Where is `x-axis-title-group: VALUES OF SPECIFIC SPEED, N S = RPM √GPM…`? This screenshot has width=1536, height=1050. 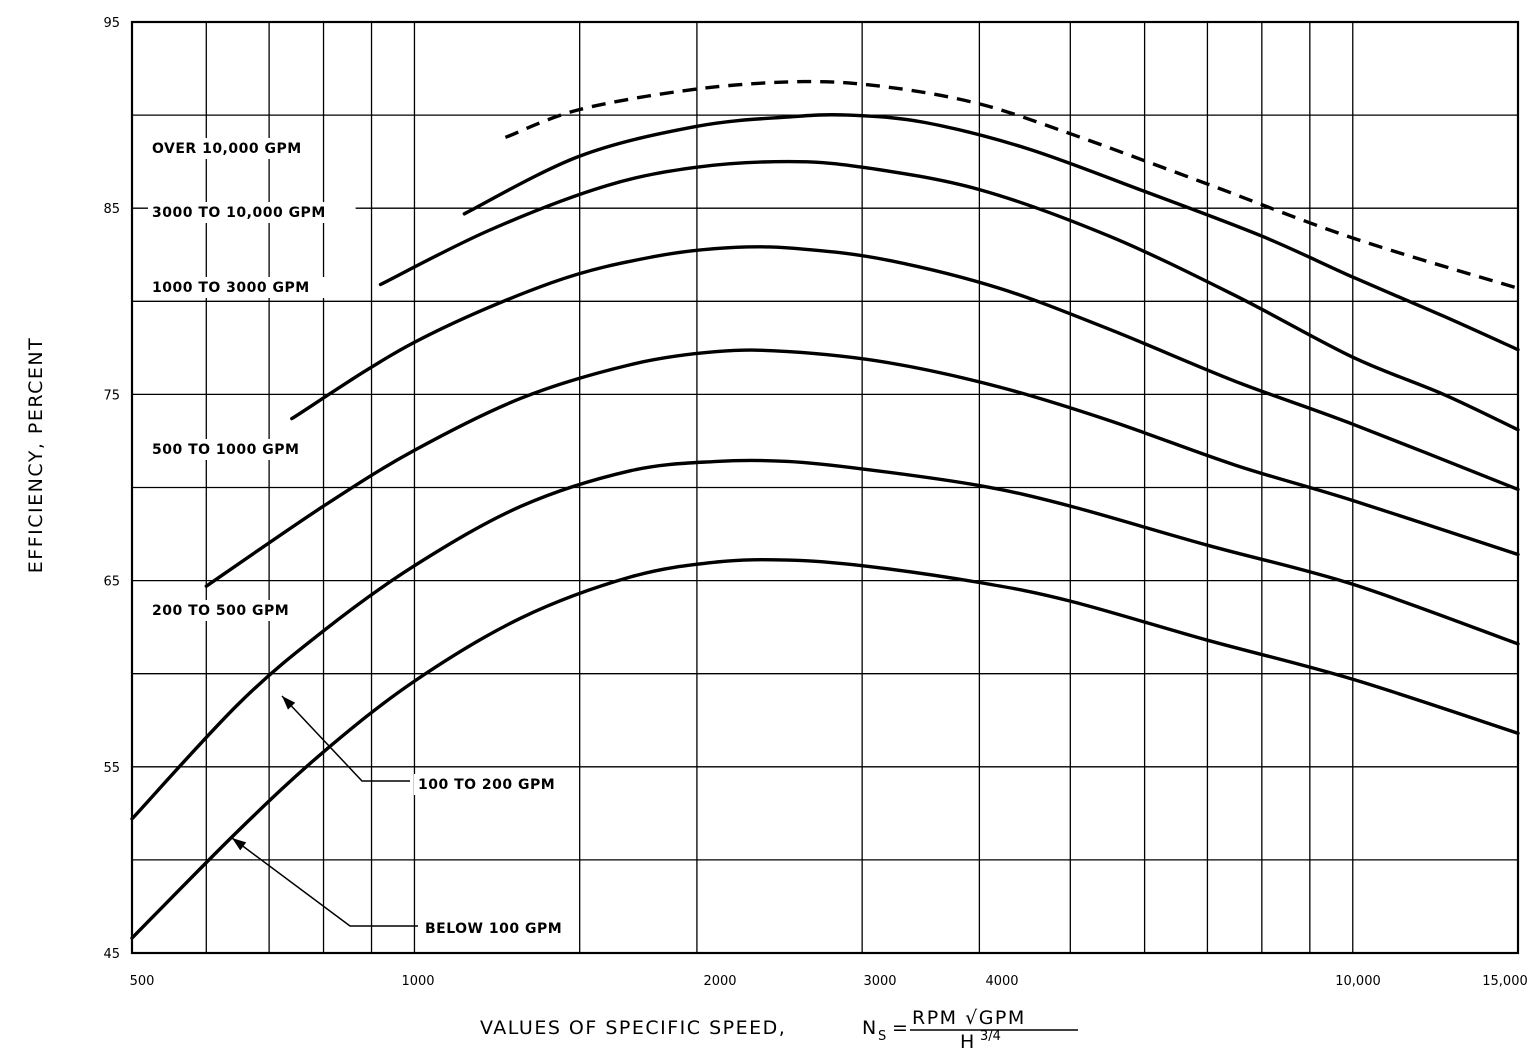
x-axis-title-group: VALUES OF SPECIFIC SPEED, N S = RPM √GPM… is located at coordinates (779, 1028).